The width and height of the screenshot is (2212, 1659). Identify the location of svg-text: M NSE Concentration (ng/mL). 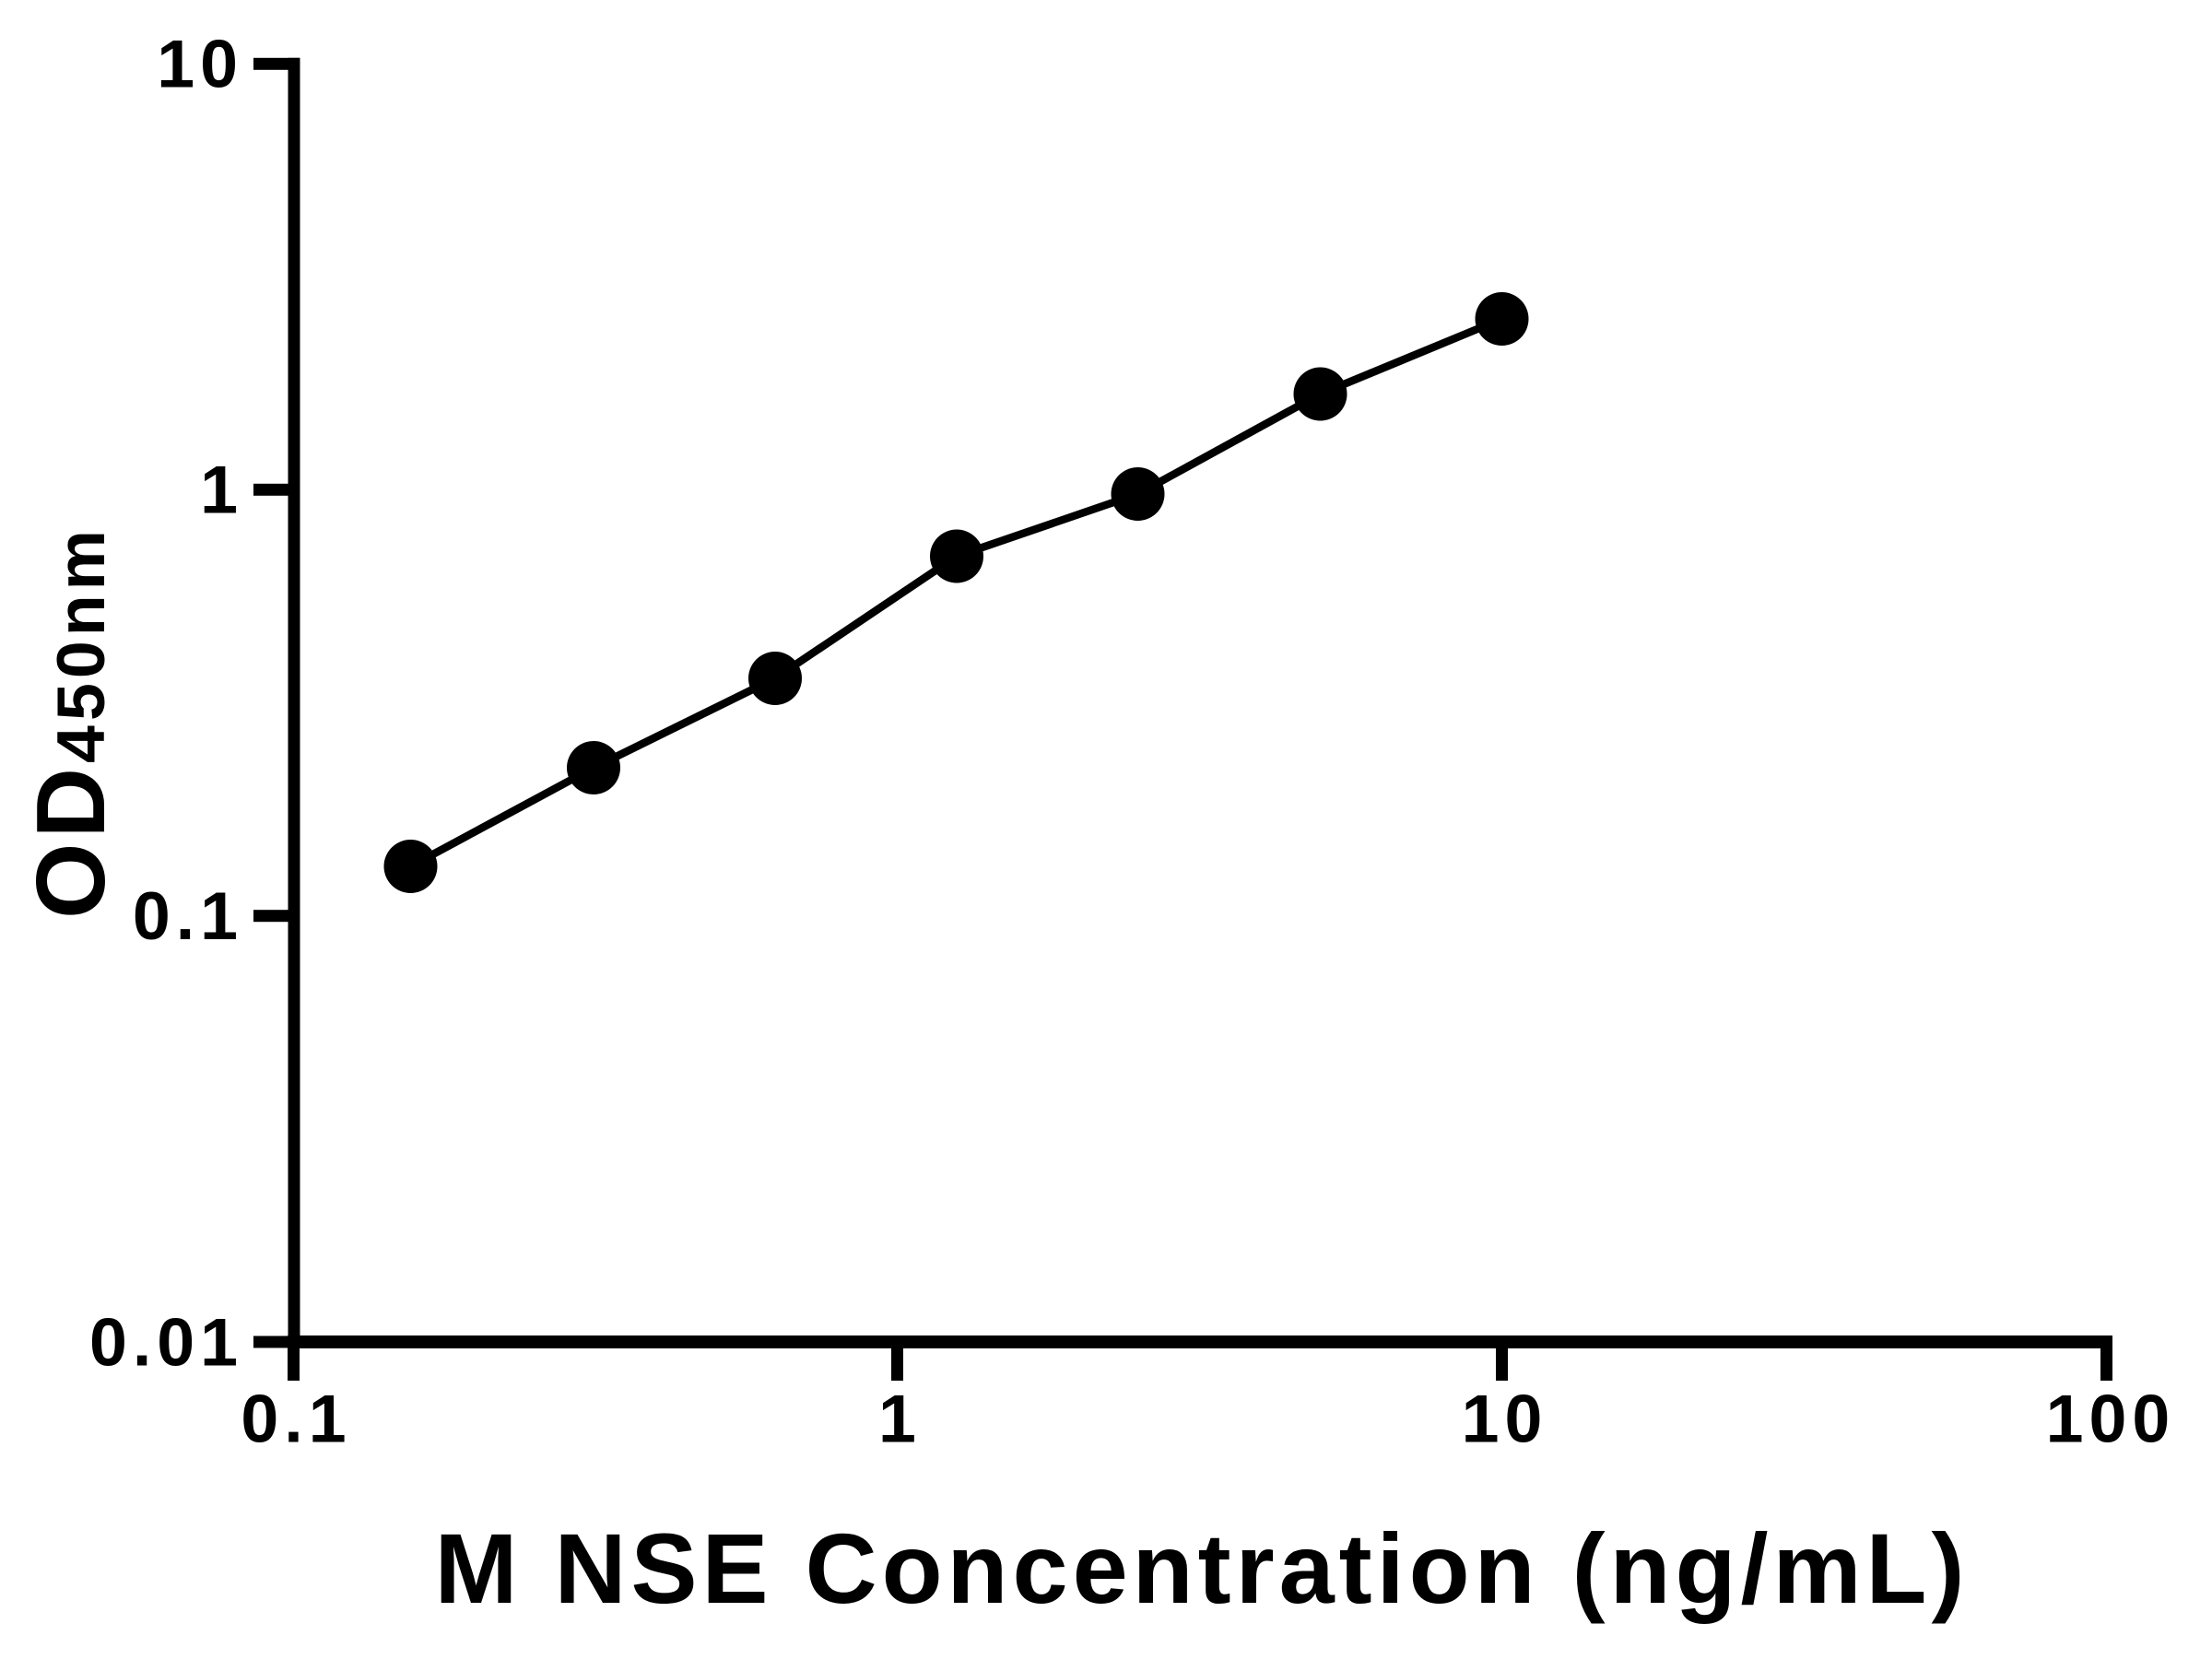
(1202, 1568).